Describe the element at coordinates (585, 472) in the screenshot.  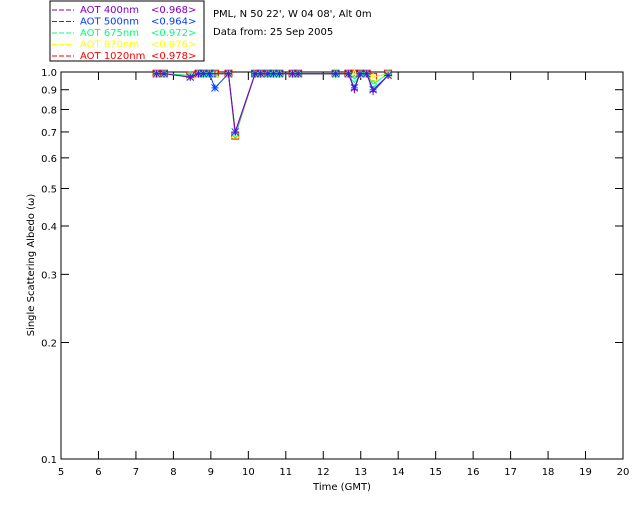
I see `x-tick-label: 19` at that location.